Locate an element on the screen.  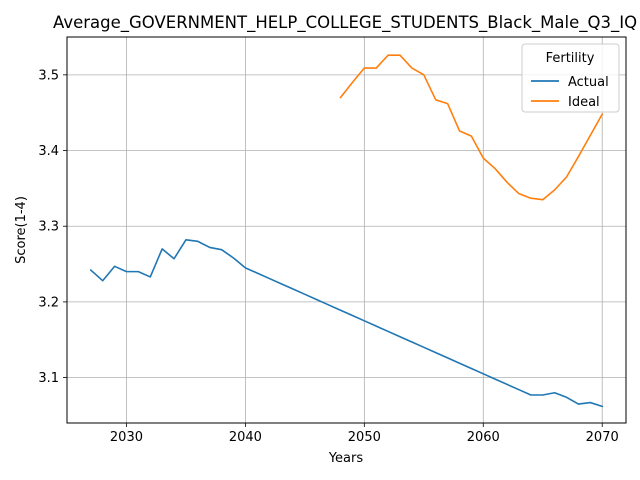
x-tick-label: 2070 is located at coordinates (602, 437).